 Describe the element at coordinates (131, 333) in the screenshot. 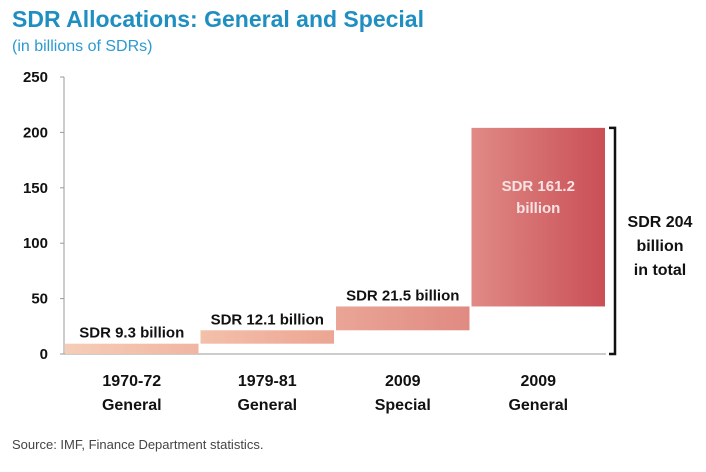

I see `bar-label: SDR 9.3 billion` at that location.